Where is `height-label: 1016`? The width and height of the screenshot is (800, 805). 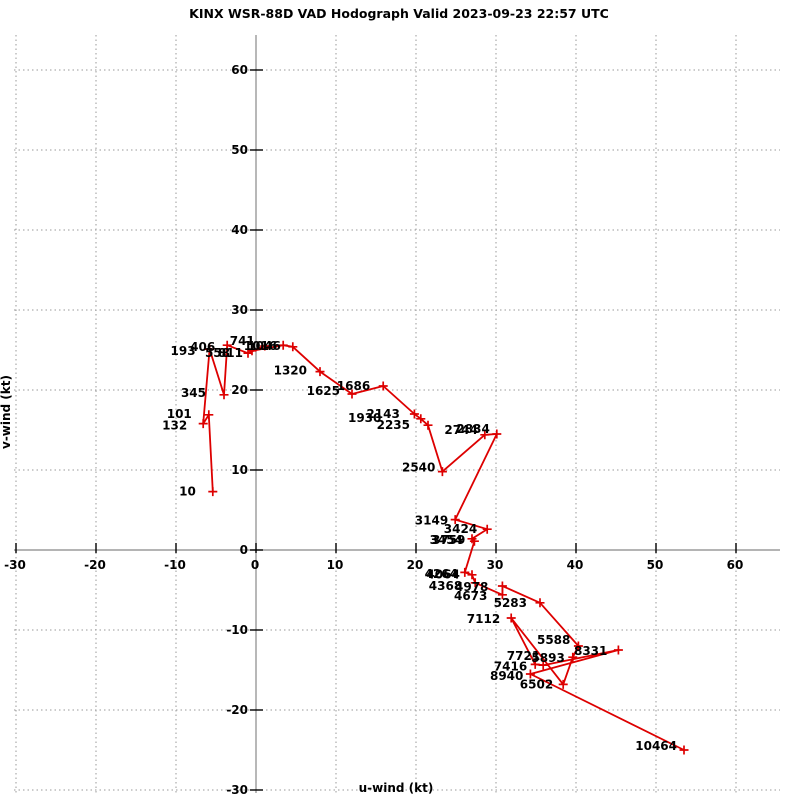 height-label: 1016 is located at coordinates (260, 346).